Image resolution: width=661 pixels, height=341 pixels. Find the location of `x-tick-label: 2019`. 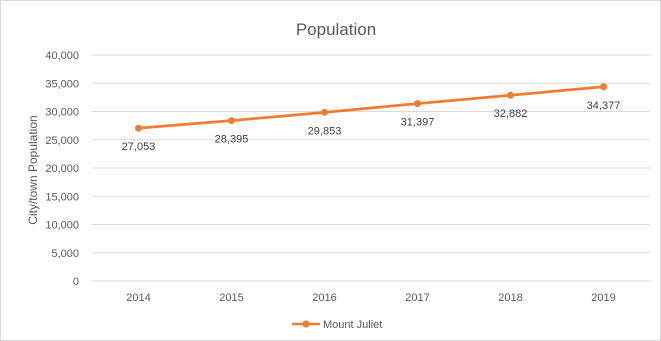

x-tick-label: 2019 is located at coordinates (603, 298).